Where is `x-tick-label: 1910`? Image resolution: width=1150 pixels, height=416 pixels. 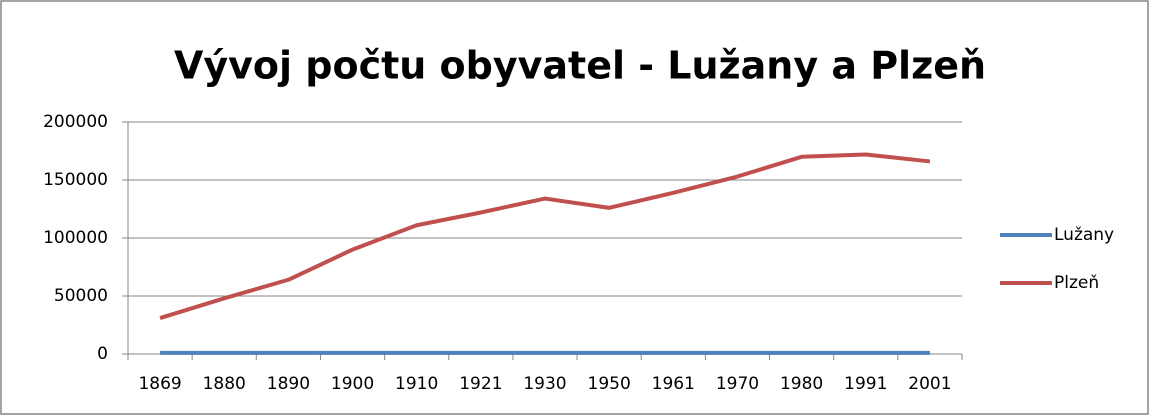 x-tick-label: 1910 is located at coordinates (416, 384).